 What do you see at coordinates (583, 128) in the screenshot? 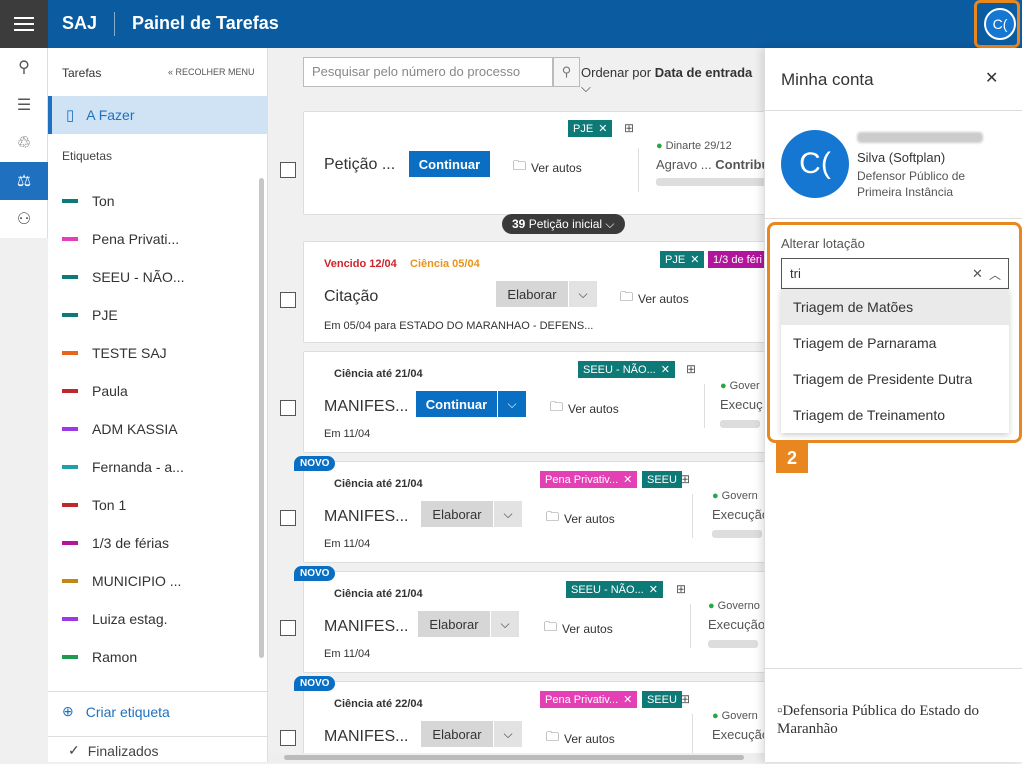
I see `tag-label: PJE` at bounding box center [583, 128].